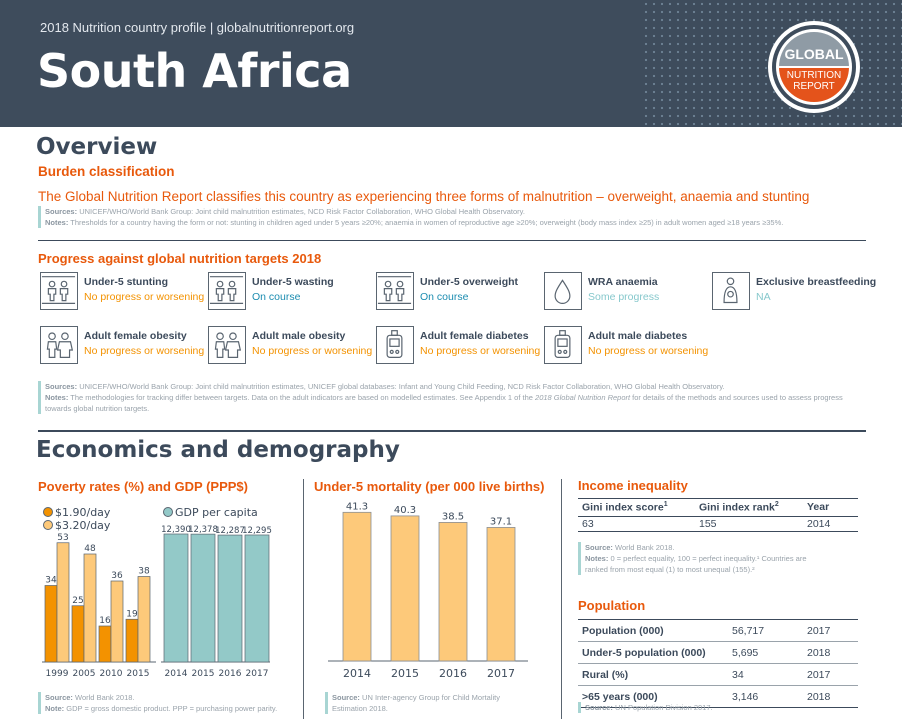 The width and height of the screenshot is (902, 728). Describe the element at coordinates (57, 674) in the screenshot. I see `x-tick-label: 1999` at that location.